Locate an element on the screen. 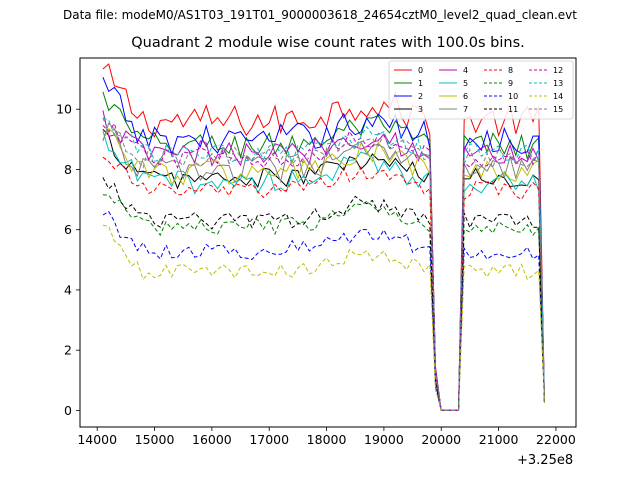 The height and width of the screenshot is (480, 640). y-tick-label: 2 is located at coordinates (68, 350).